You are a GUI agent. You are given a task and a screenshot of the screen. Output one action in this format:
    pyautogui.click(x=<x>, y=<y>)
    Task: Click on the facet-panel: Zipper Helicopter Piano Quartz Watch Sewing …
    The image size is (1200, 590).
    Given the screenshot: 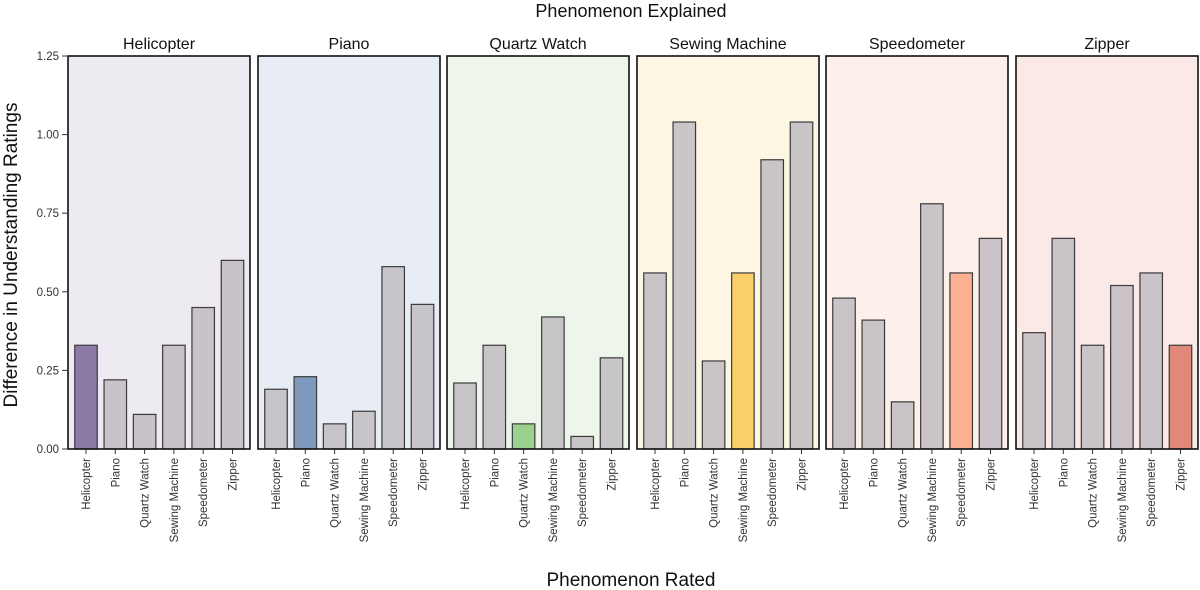 What is the action you would take?
    pyautogui.click(x=1107, y=289)
    